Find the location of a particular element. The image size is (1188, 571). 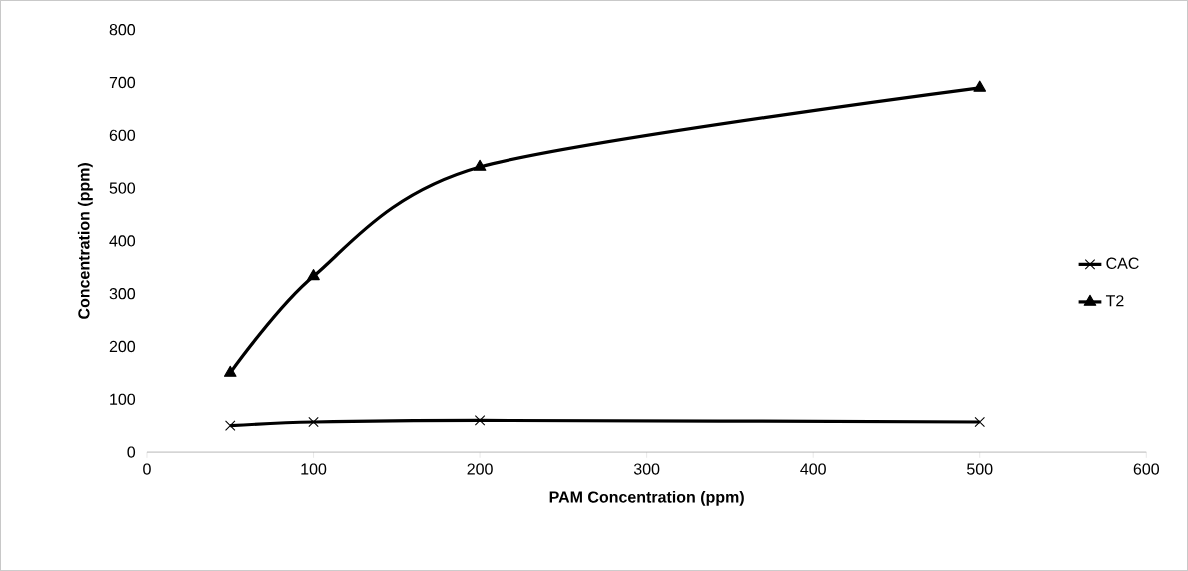

legend-label: CAC is located at coordinates (1122, 263).